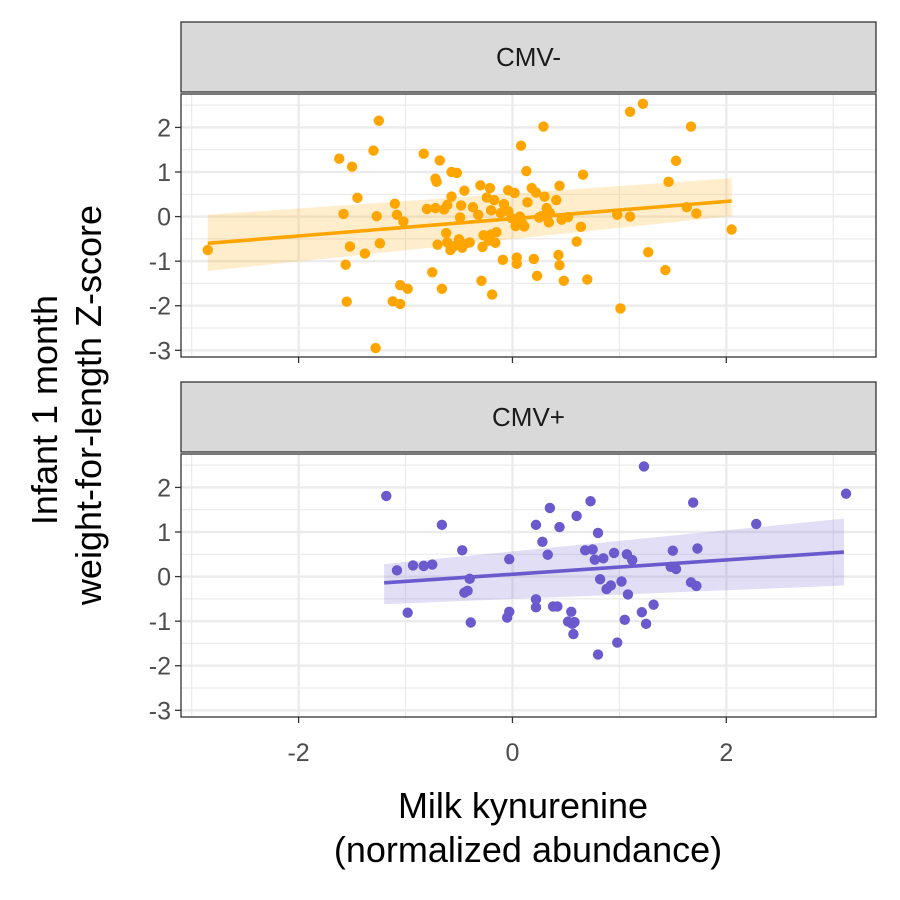 Image resolution: width=900 pixels, height=900 pixels. I want to click on confidence-band, so click(614, 561).